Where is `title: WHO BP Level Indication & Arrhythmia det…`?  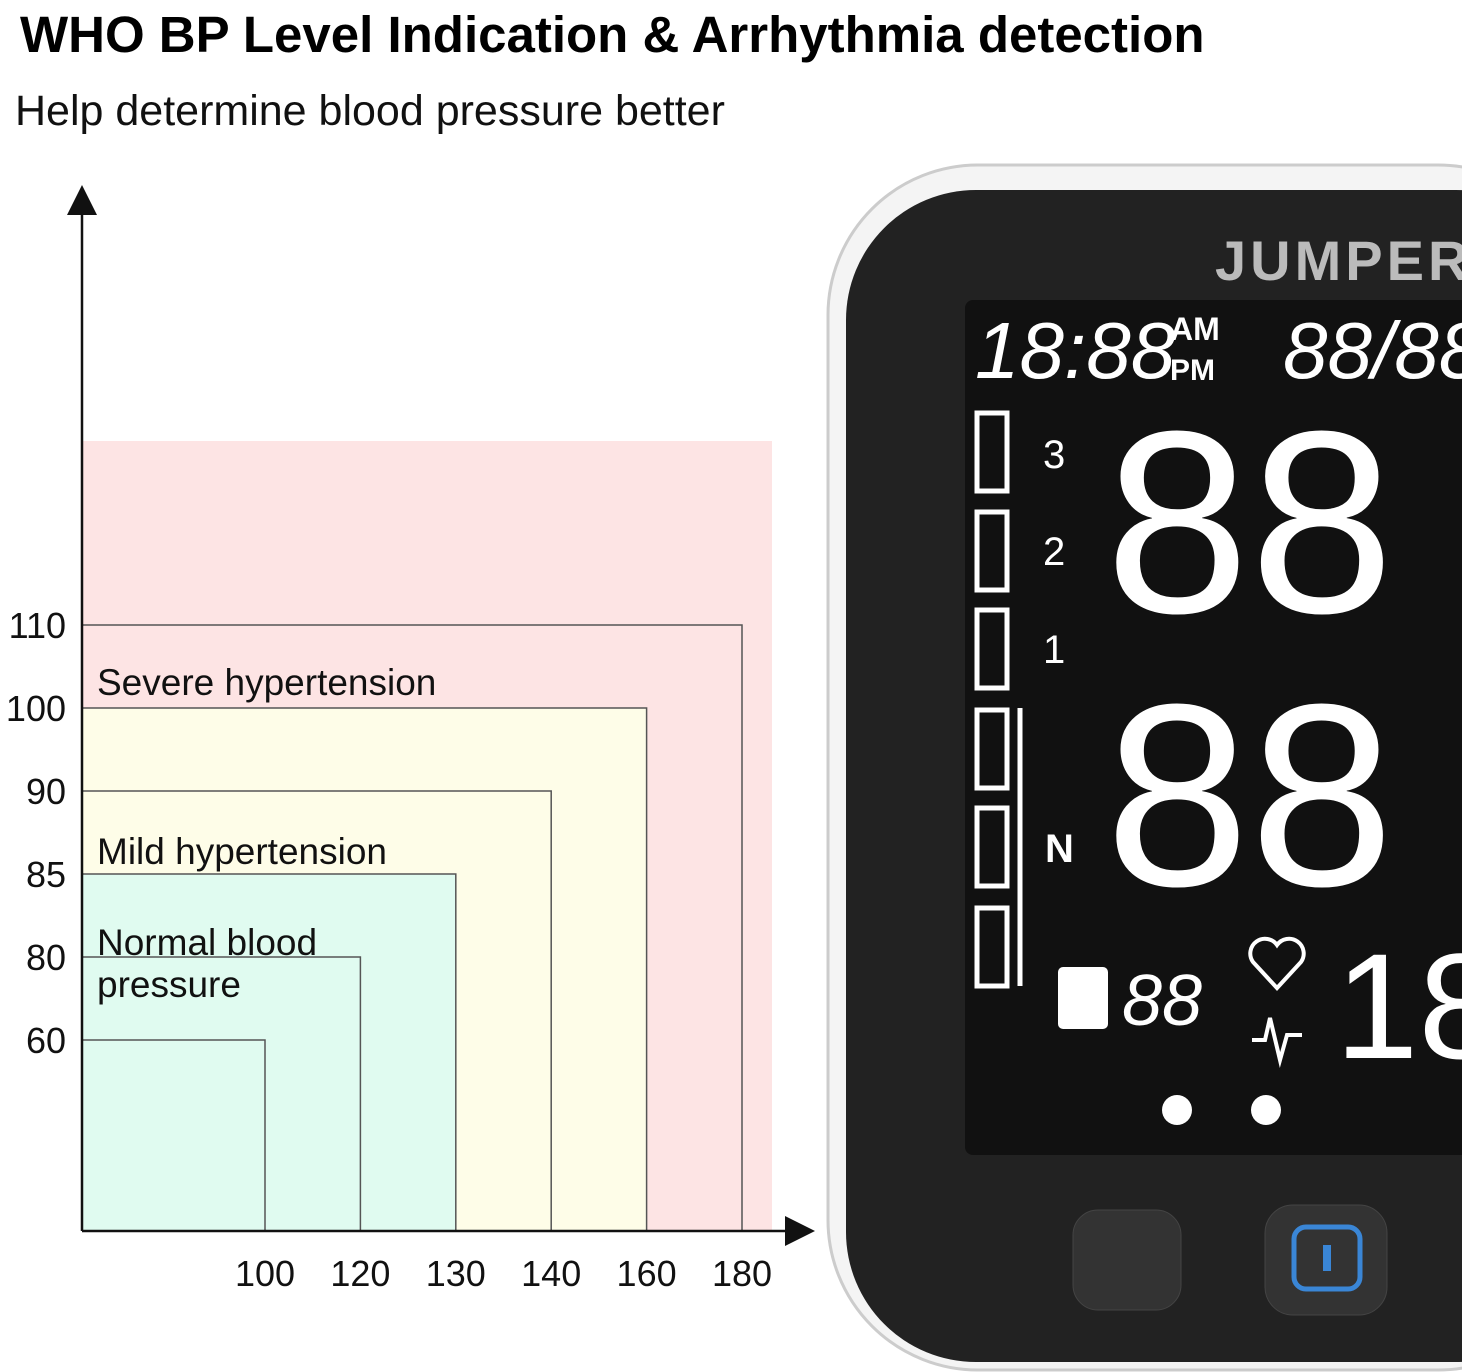 title: WHO BP Level Indication & Arrhythmia det… is located at coordinates (612, 34).